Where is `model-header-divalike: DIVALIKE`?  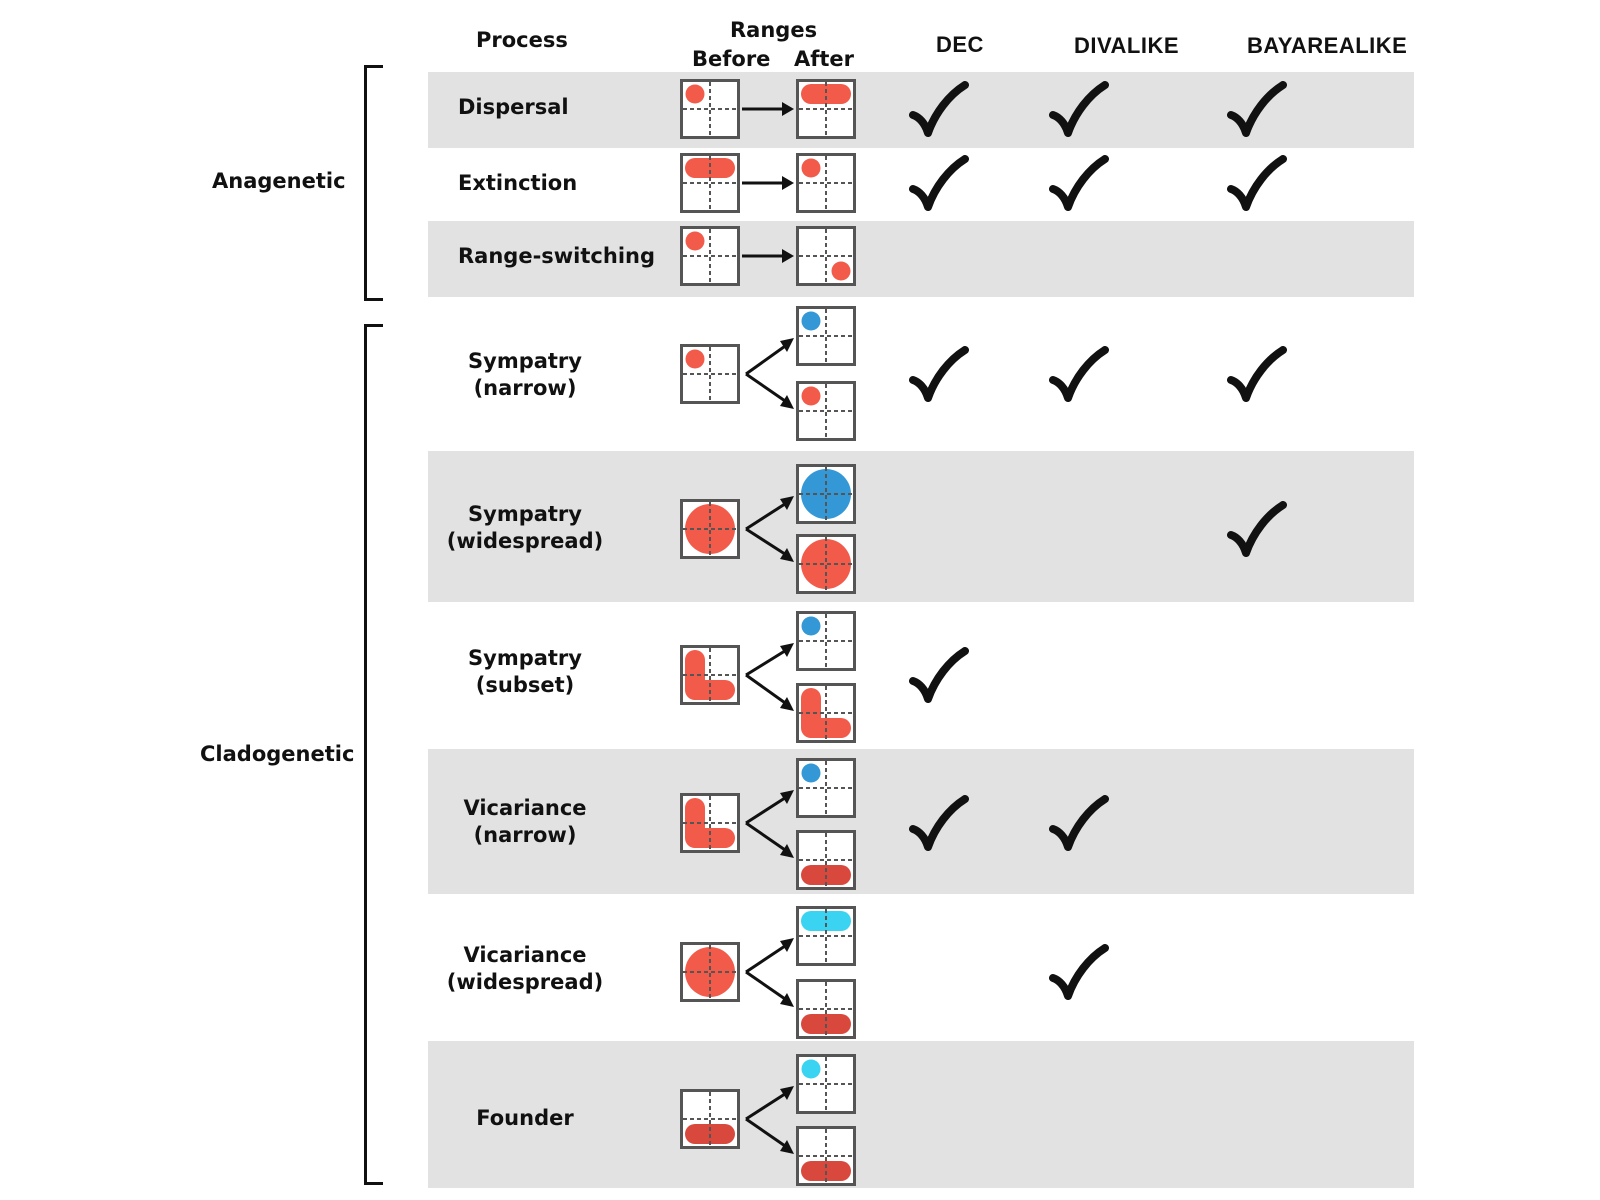
model-header-divalike: DIVALIKE is located at coordinates (1127, 45).